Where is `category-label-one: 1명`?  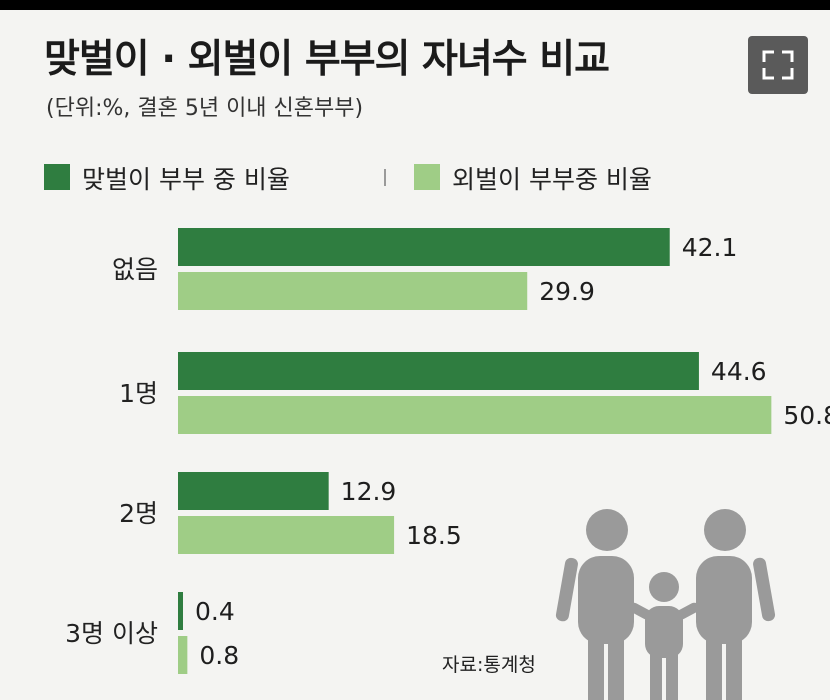
category-label-one: 1명 is located at coordinates (138, 393).